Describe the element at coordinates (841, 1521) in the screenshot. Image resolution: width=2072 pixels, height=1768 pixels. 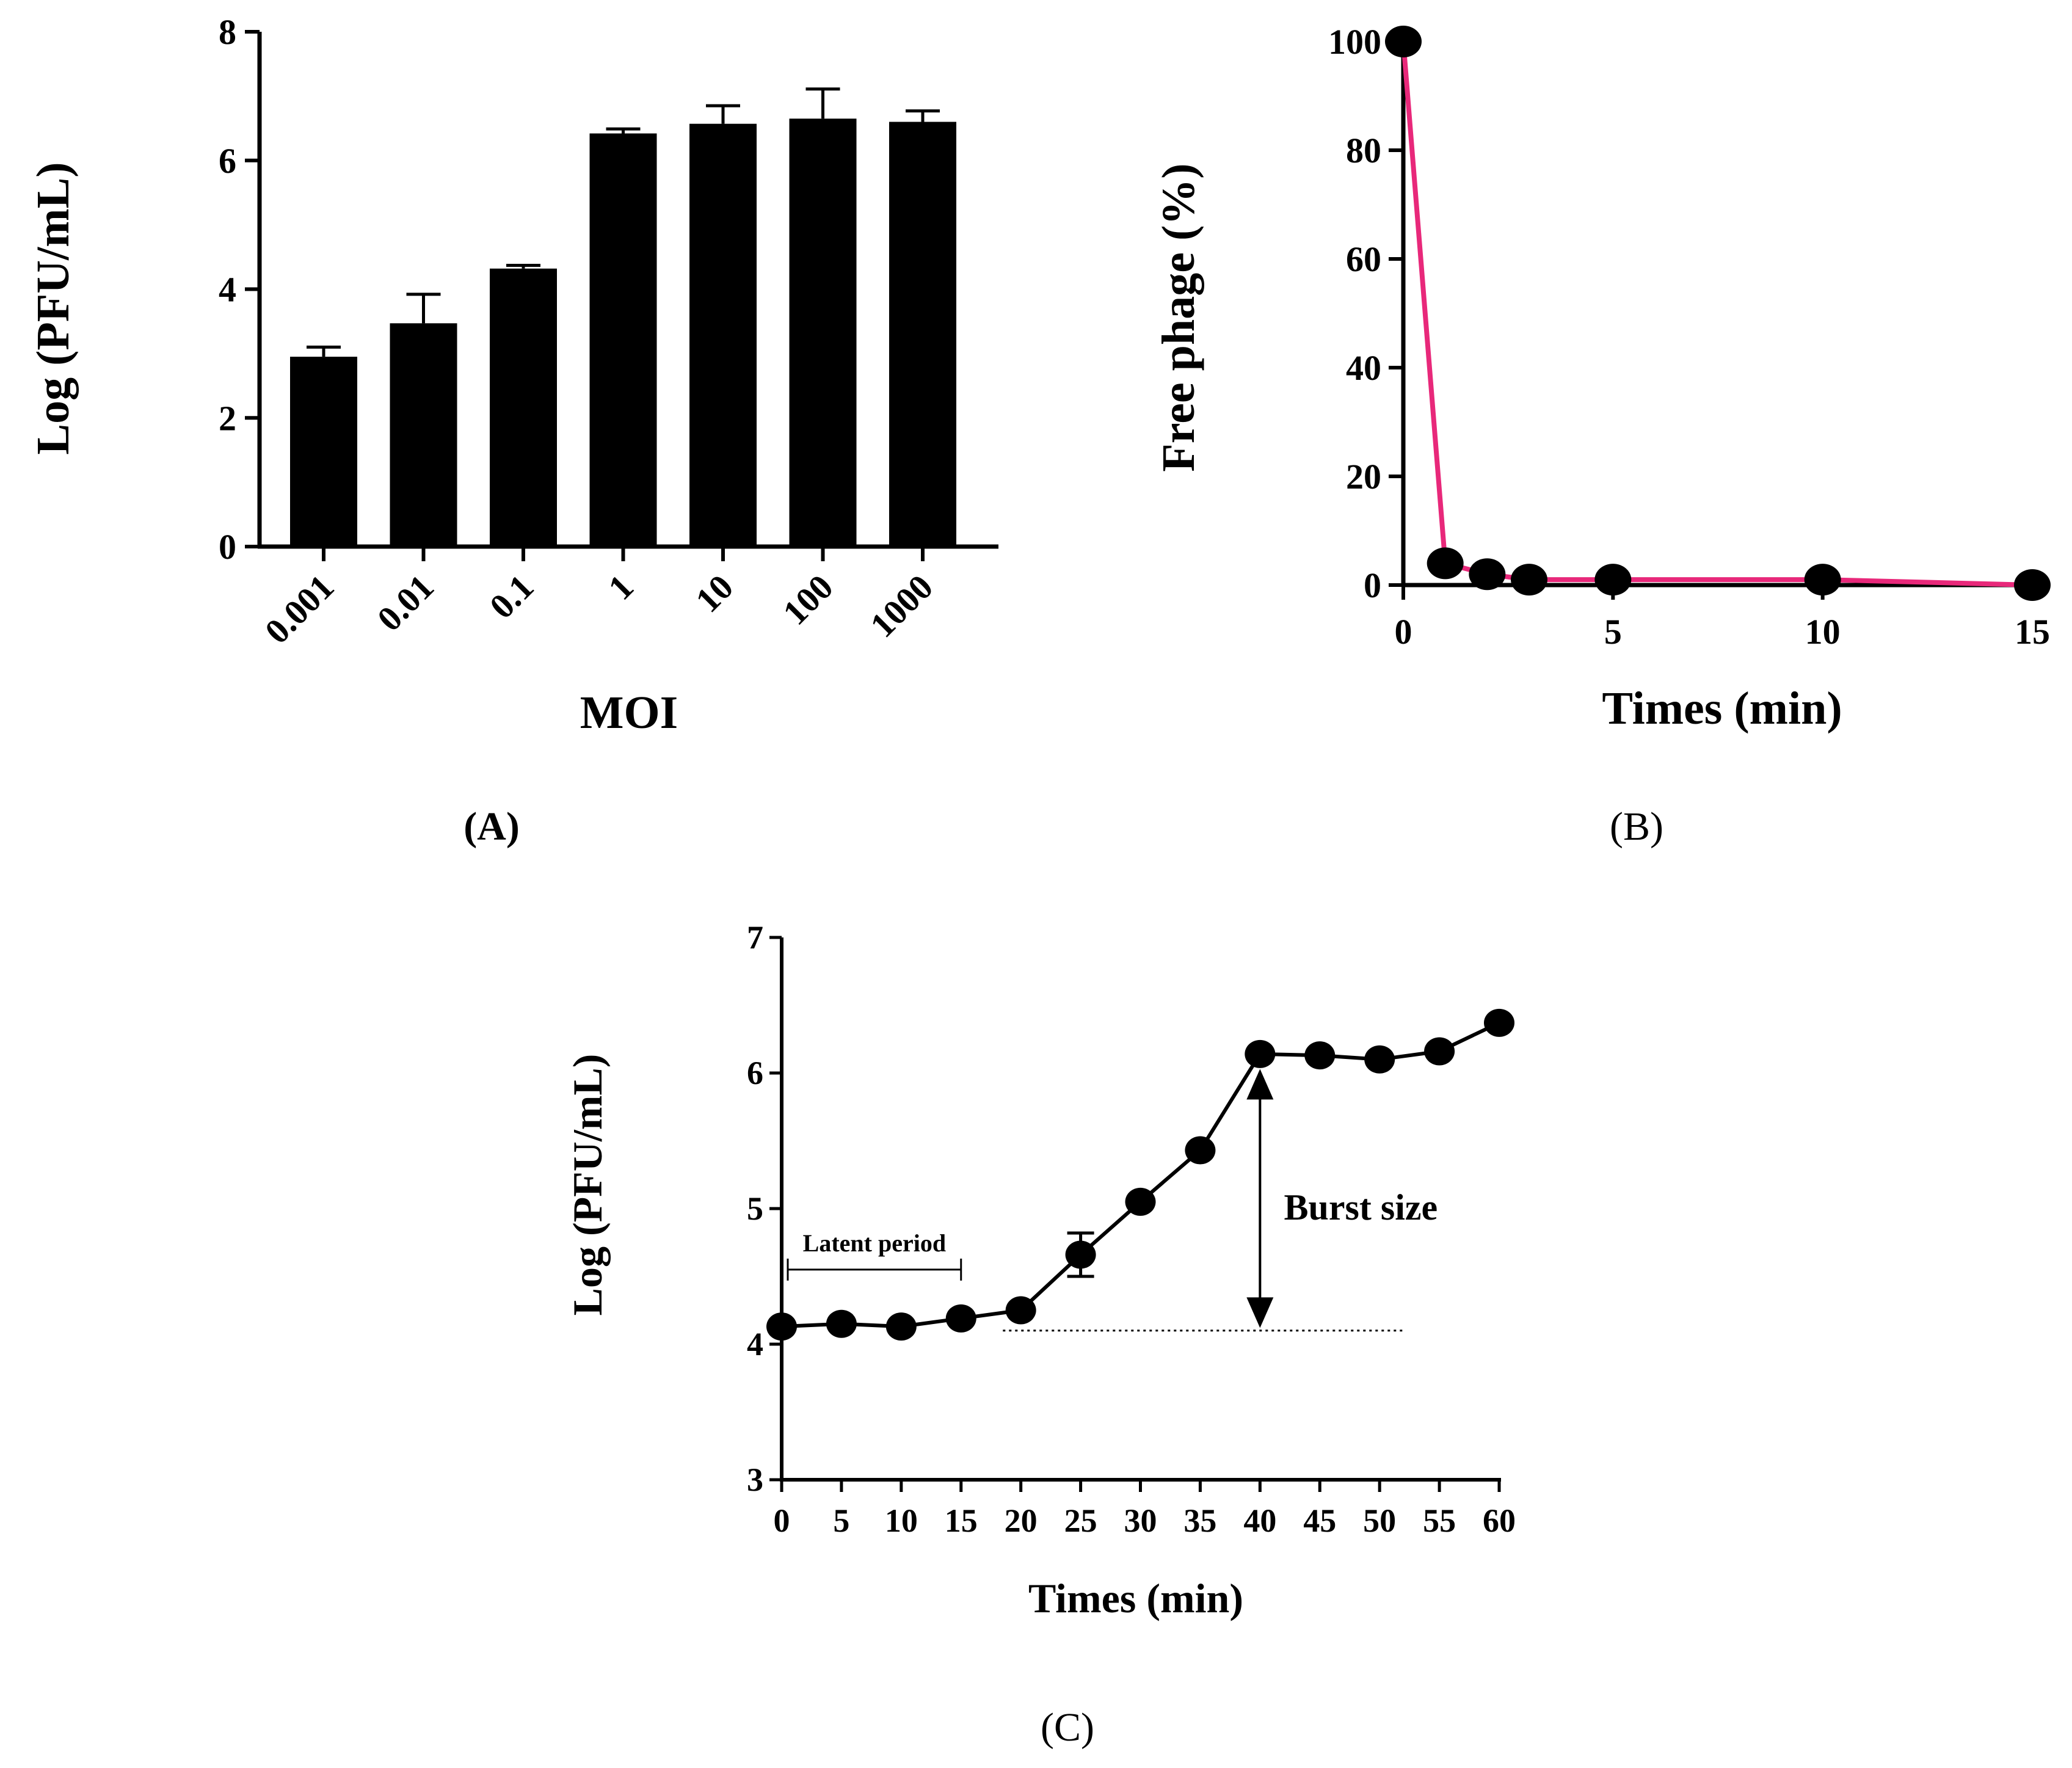
I see `panel-c-x-tick-label: 5` at that location.